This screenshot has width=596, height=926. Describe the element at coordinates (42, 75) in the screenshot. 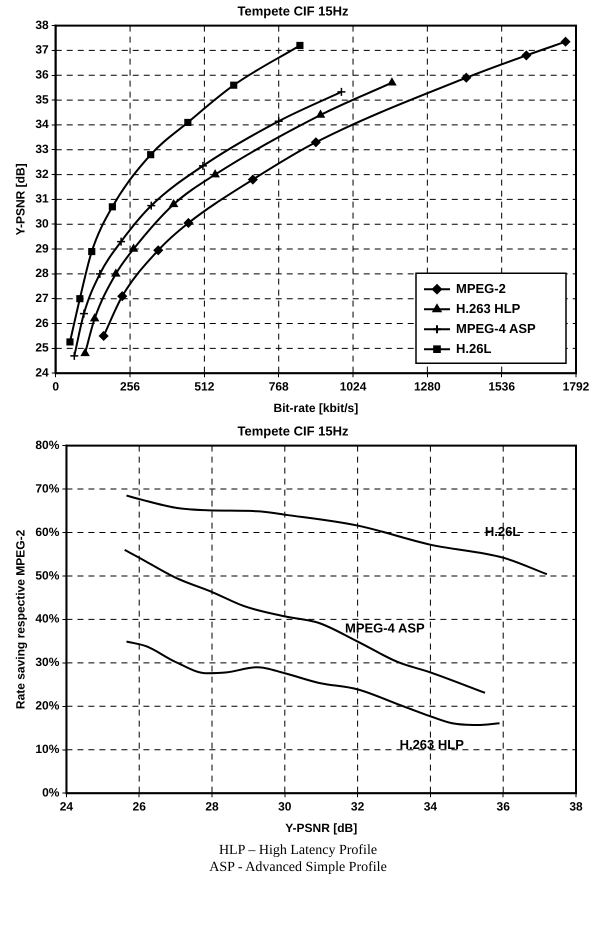

I see `y-tick-label: 36` at that location.